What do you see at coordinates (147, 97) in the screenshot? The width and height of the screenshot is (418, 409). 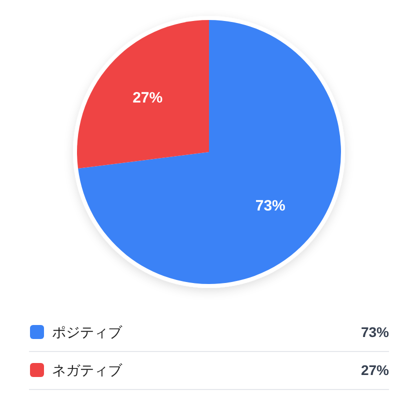 I see `data-label: 27%` at bounding box center [147, 97].